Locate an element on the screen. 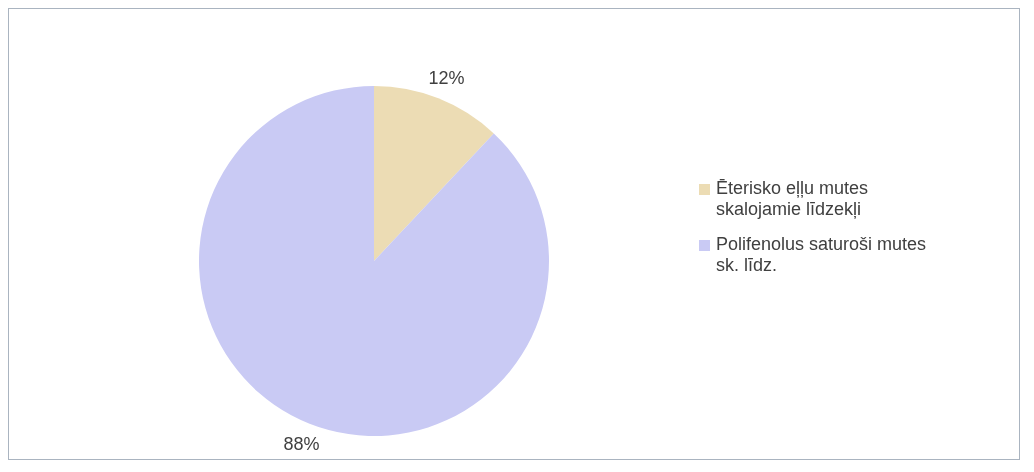 This screenshot has height=472, width=1034. data-label: 88% is located at coordinates (301, 444).